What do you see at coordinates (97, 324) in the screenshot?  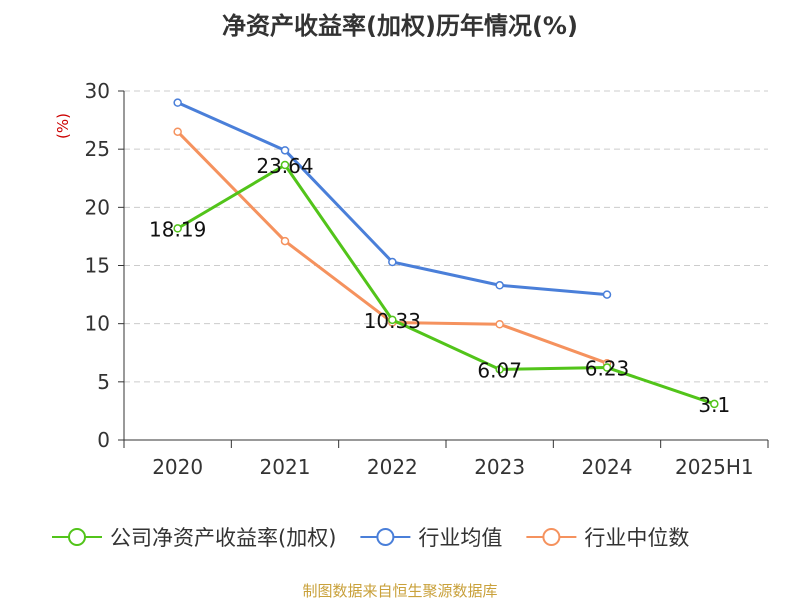 I see `y-tick-label: 10` at bounding box center [97, 324].